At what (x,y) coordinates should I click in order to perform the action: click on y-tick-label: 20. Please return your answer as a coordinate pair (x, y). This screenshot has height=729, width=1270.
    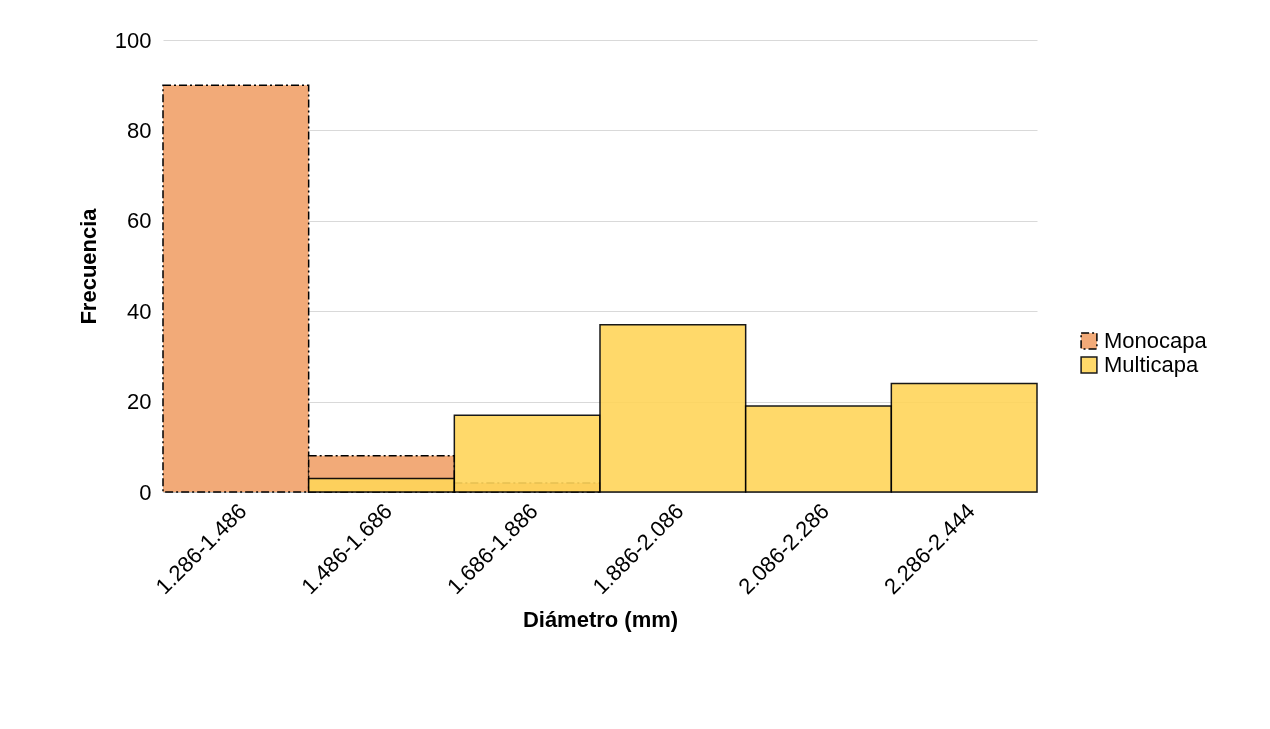
    Looking at the image, I should click on (139, 402).